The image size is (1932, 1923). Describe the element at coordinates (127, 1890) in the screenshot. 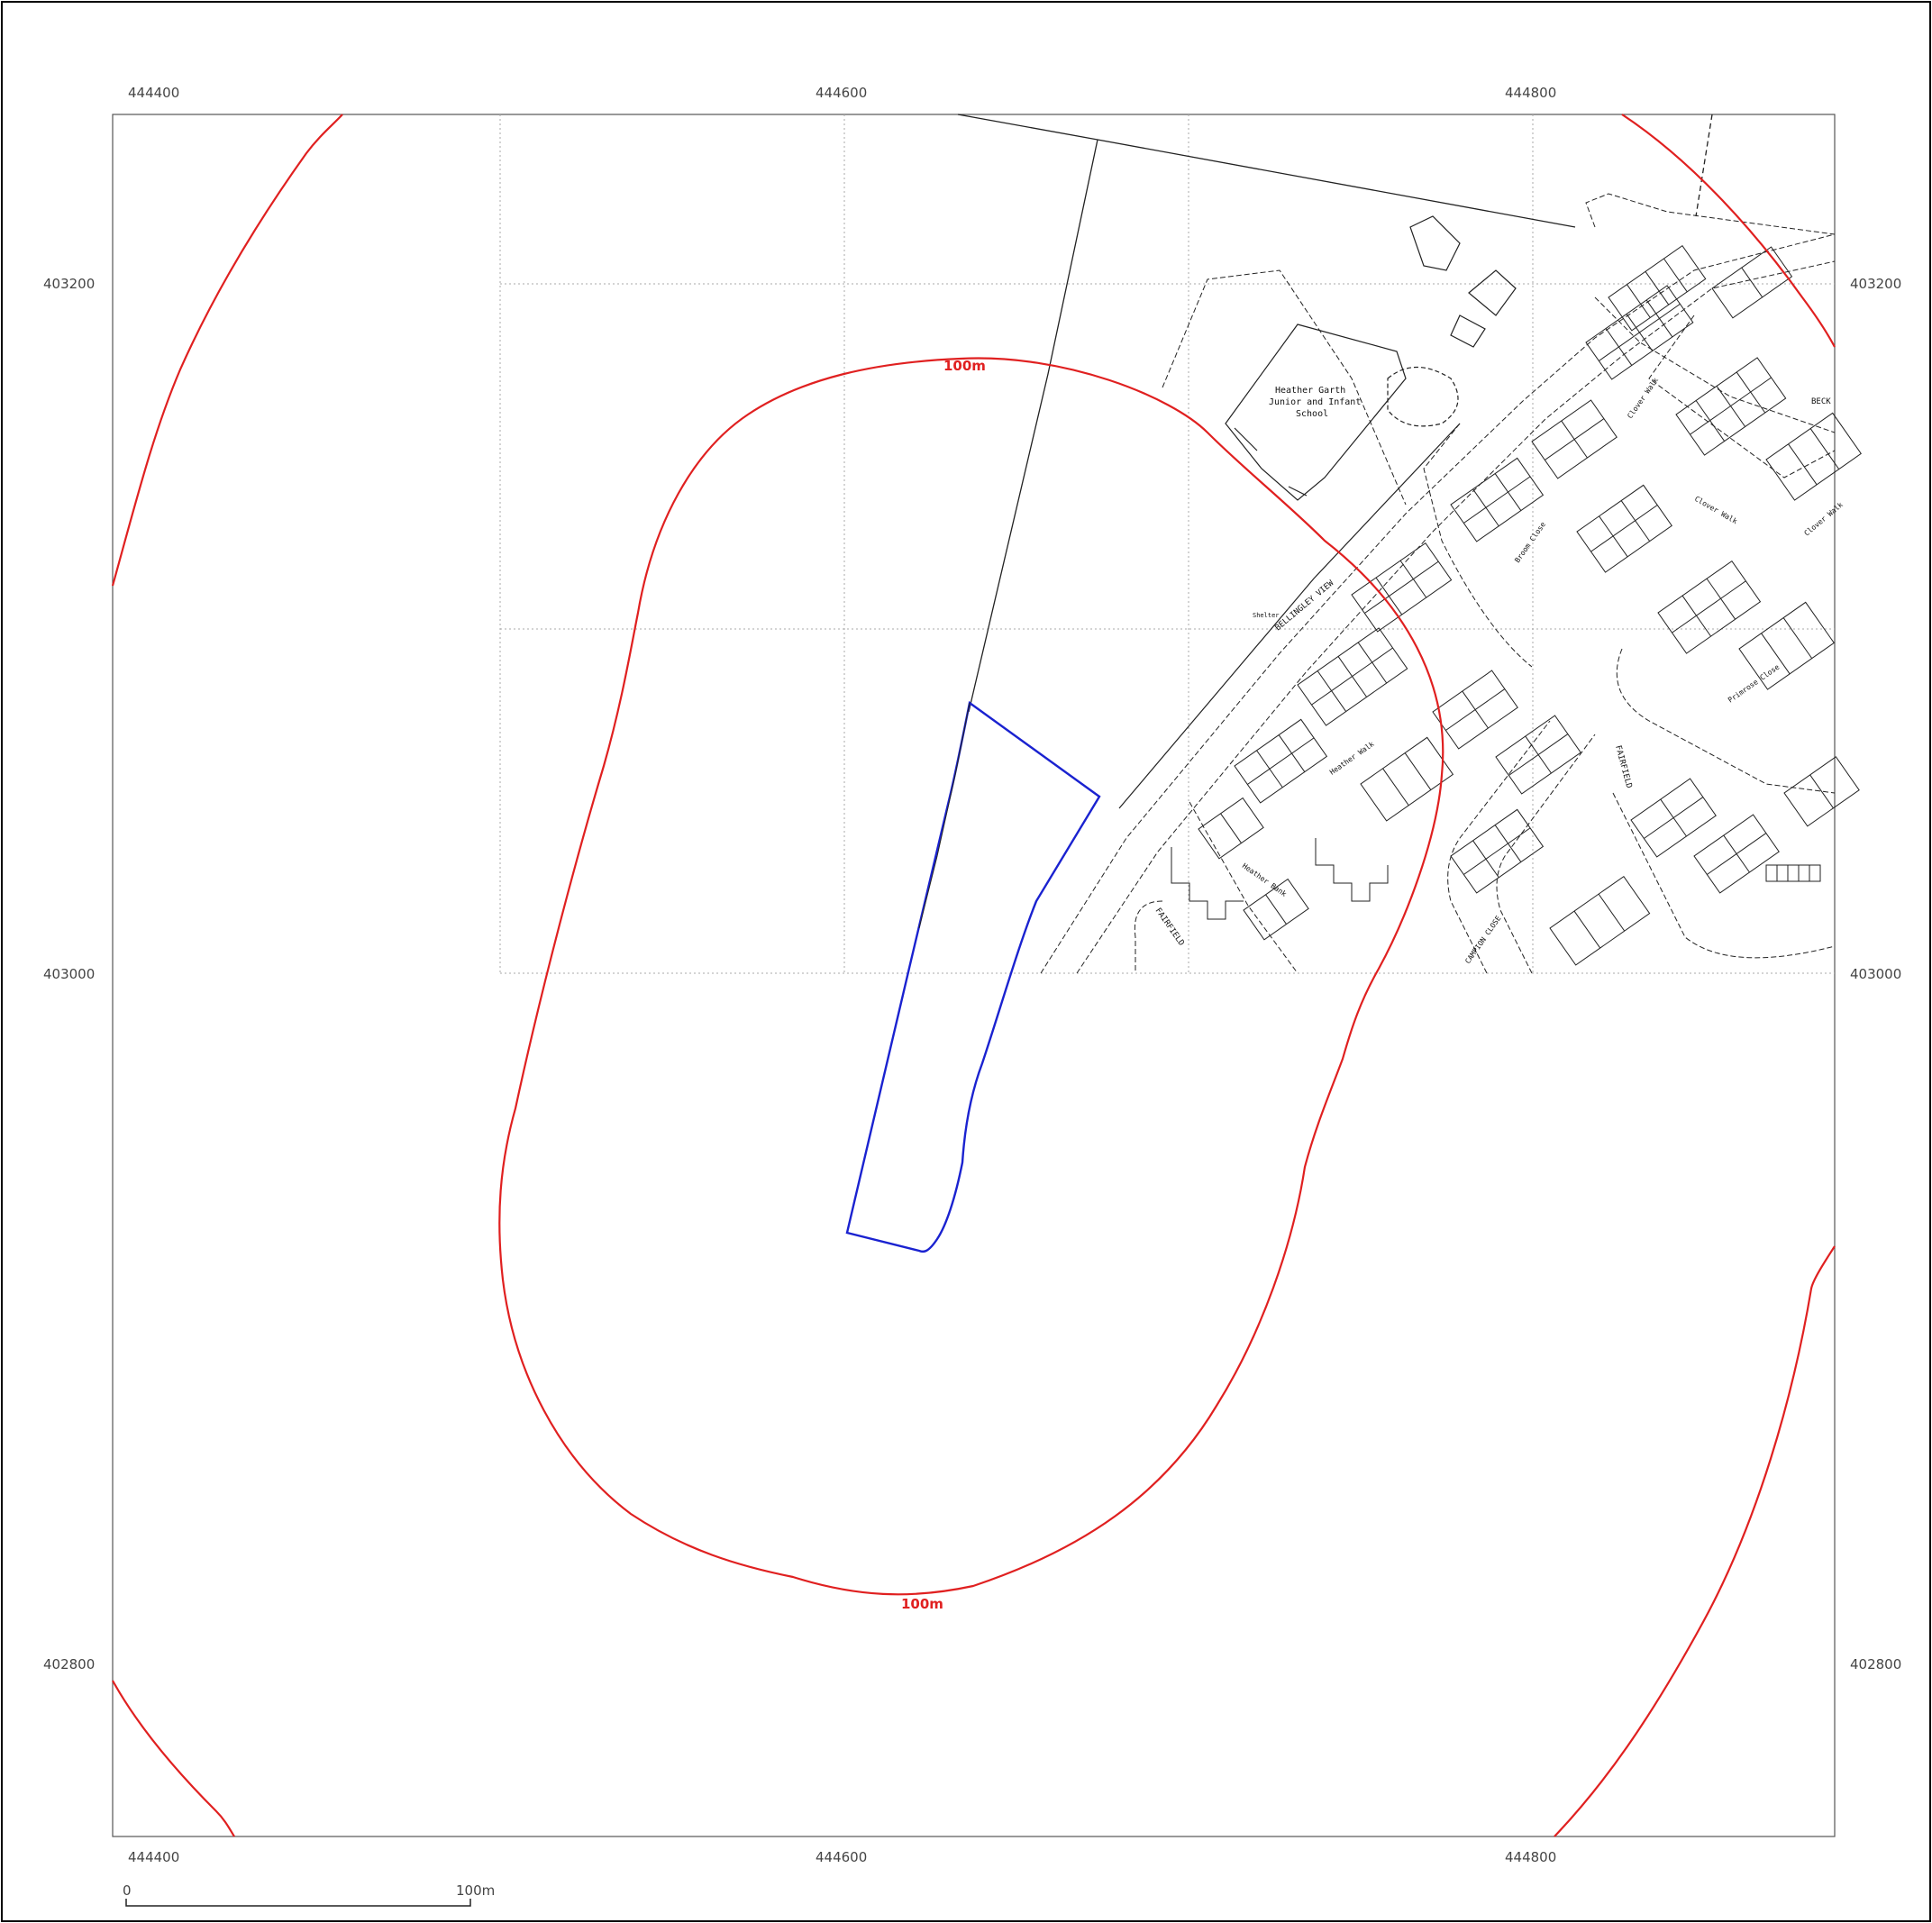

I see `scale-bar-start: 0` at that location.